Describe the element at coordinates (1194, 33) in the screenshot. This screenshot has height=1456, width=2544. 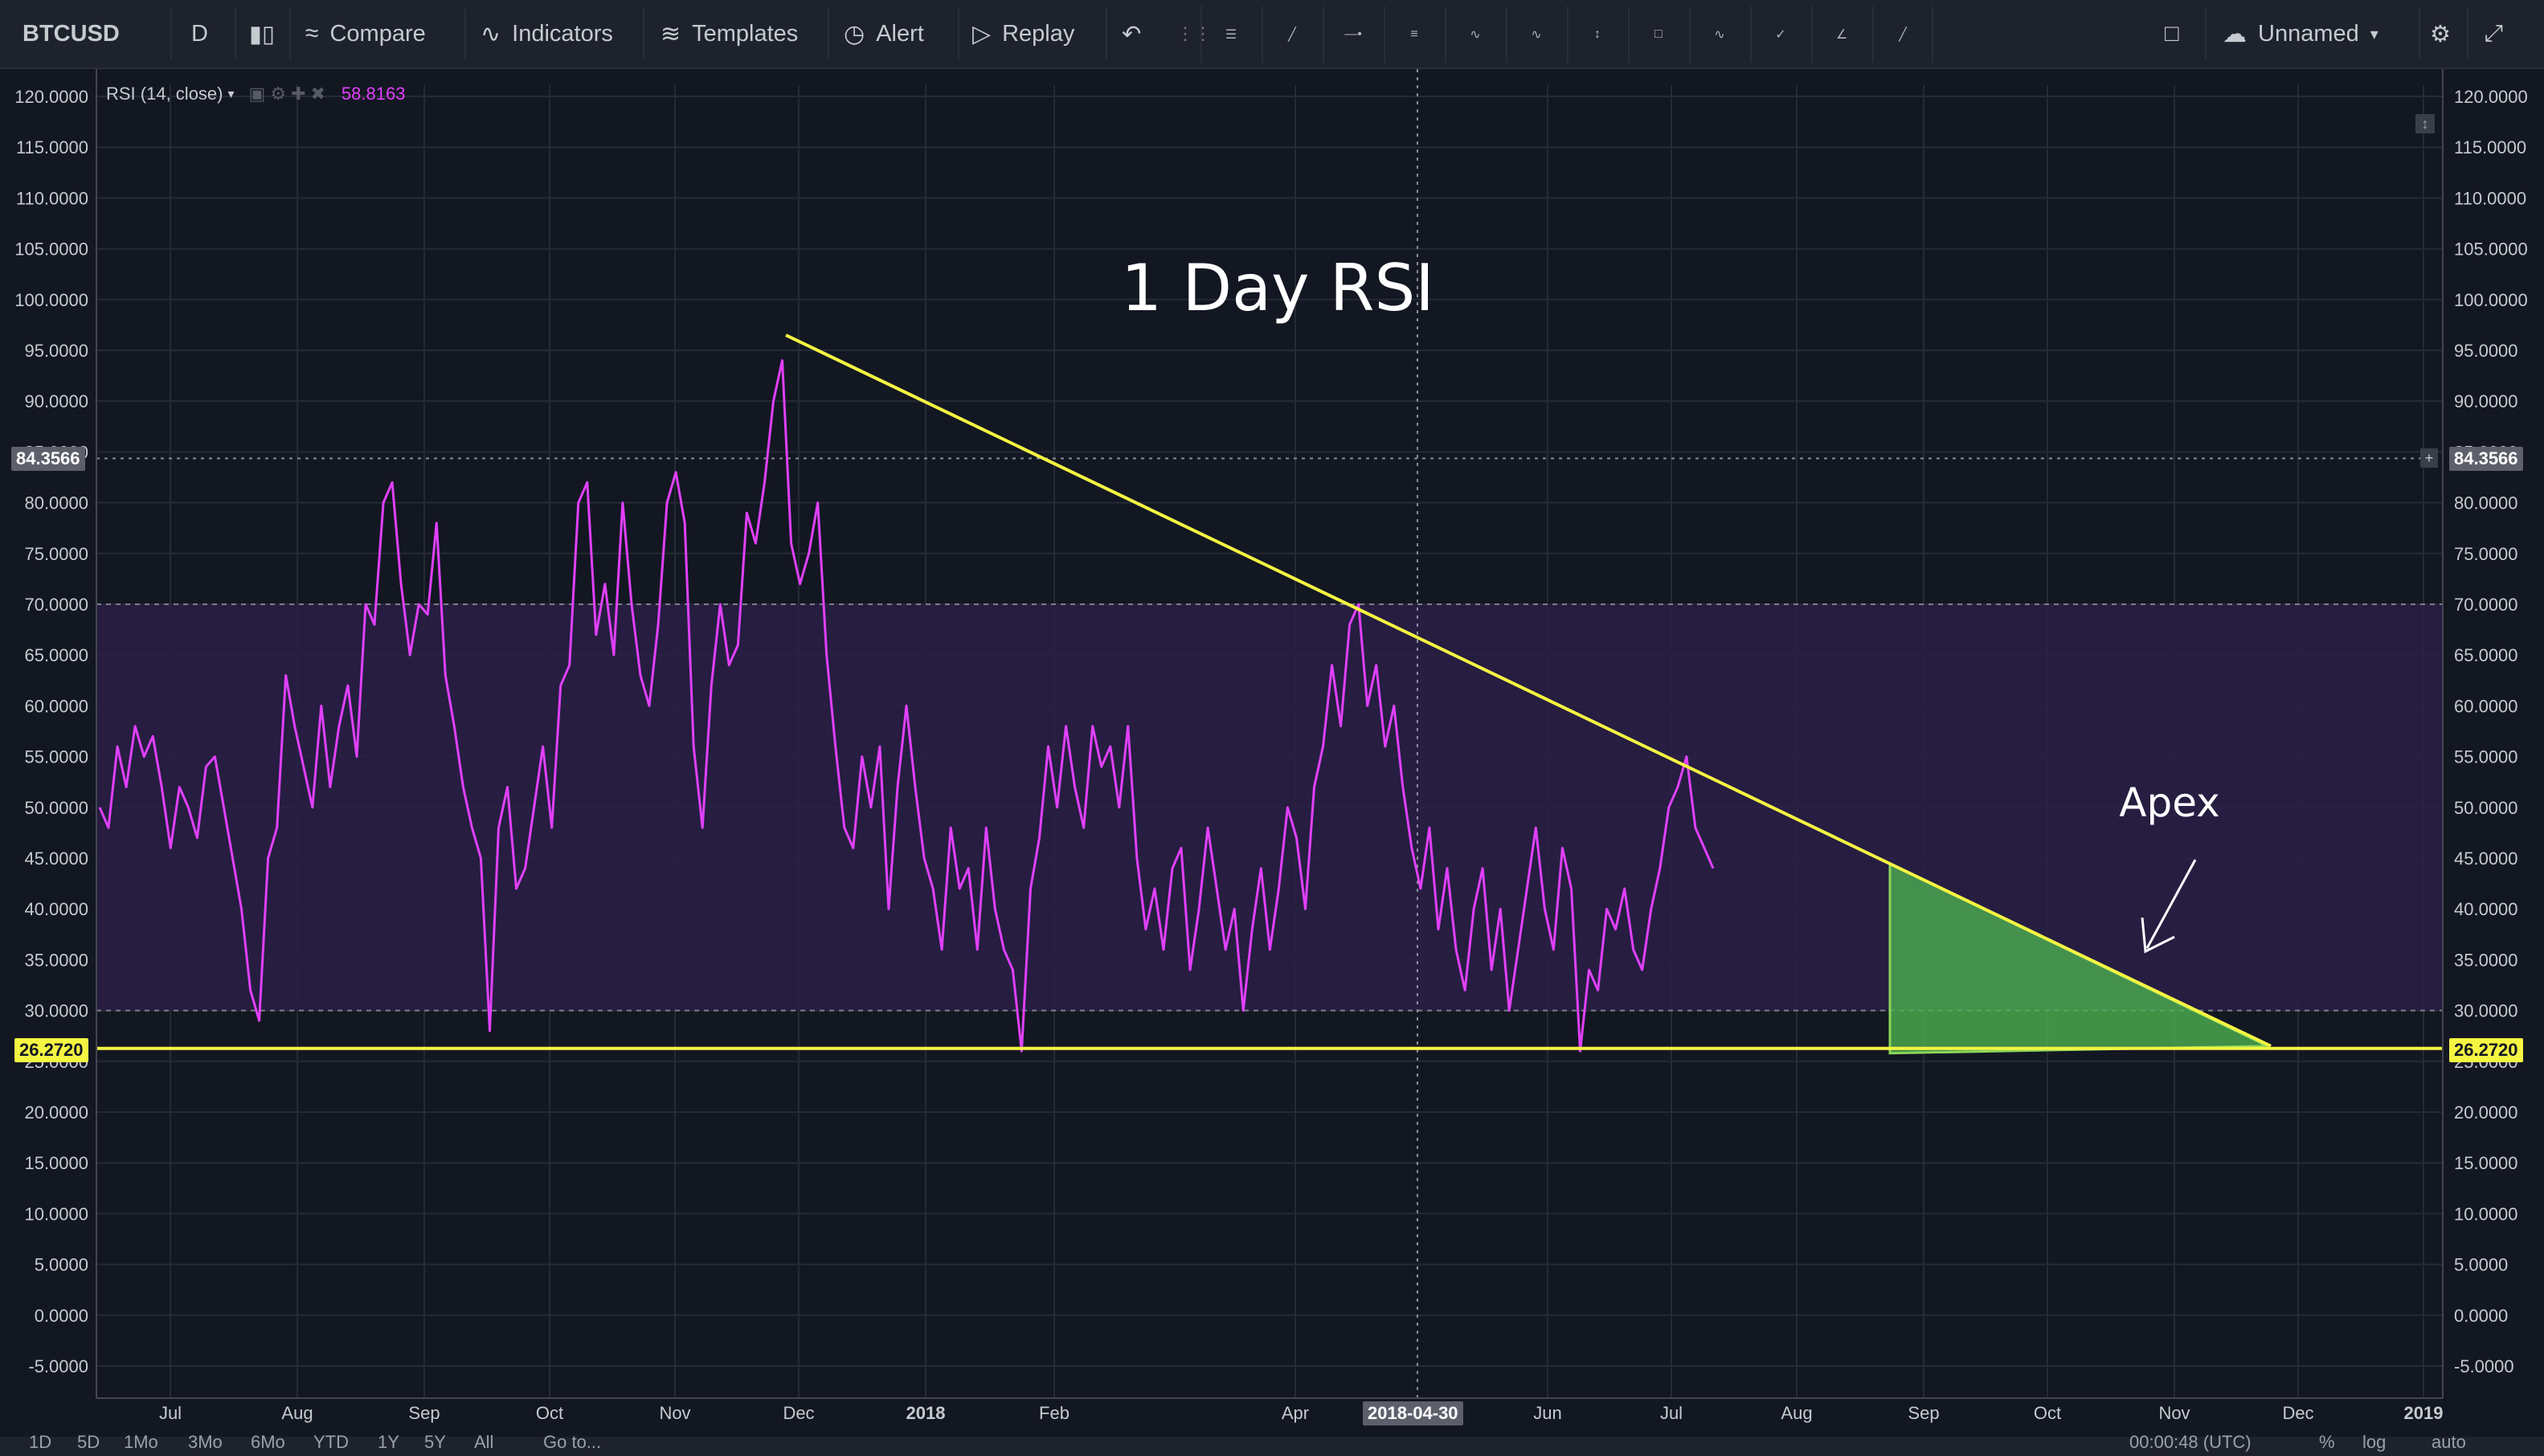
I see `drag-handle-icon: ⋮⋮` at that location.